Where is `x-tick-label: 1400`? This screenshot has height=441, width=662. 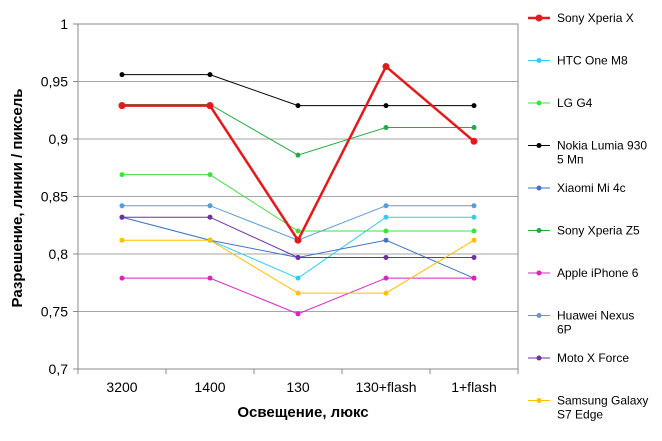
x-tick-label: 1400 is located at coordinates (209, 387).